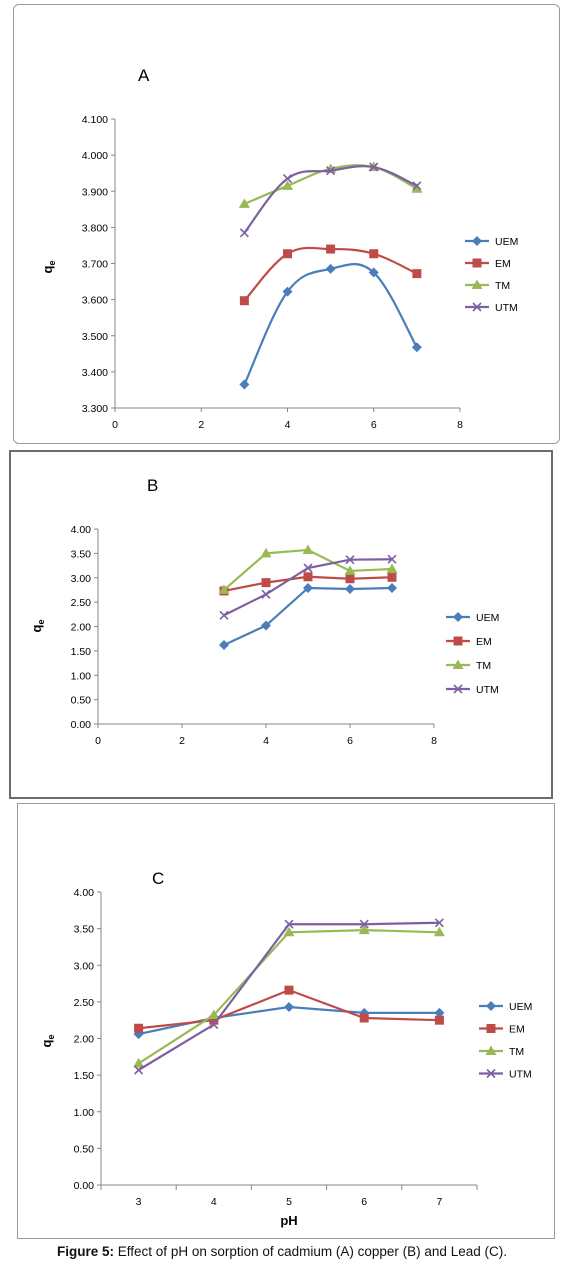 The height and width of the screenshot is (1284, 564). I want to click on chart-c-y-tick-label: 0.00, so click(84, 1186).